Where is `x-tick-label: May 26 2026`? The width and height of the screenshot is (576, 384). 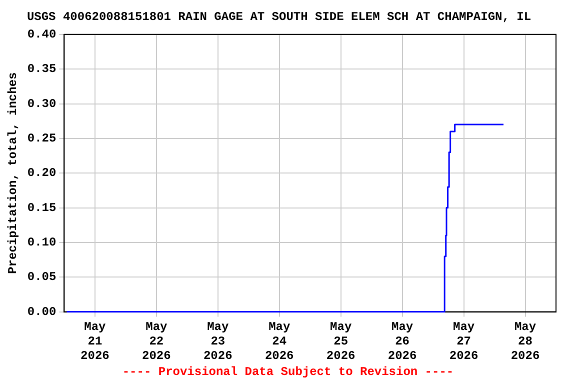 x-tick-label: May 26 2026 is located at coordinates (402, 341).